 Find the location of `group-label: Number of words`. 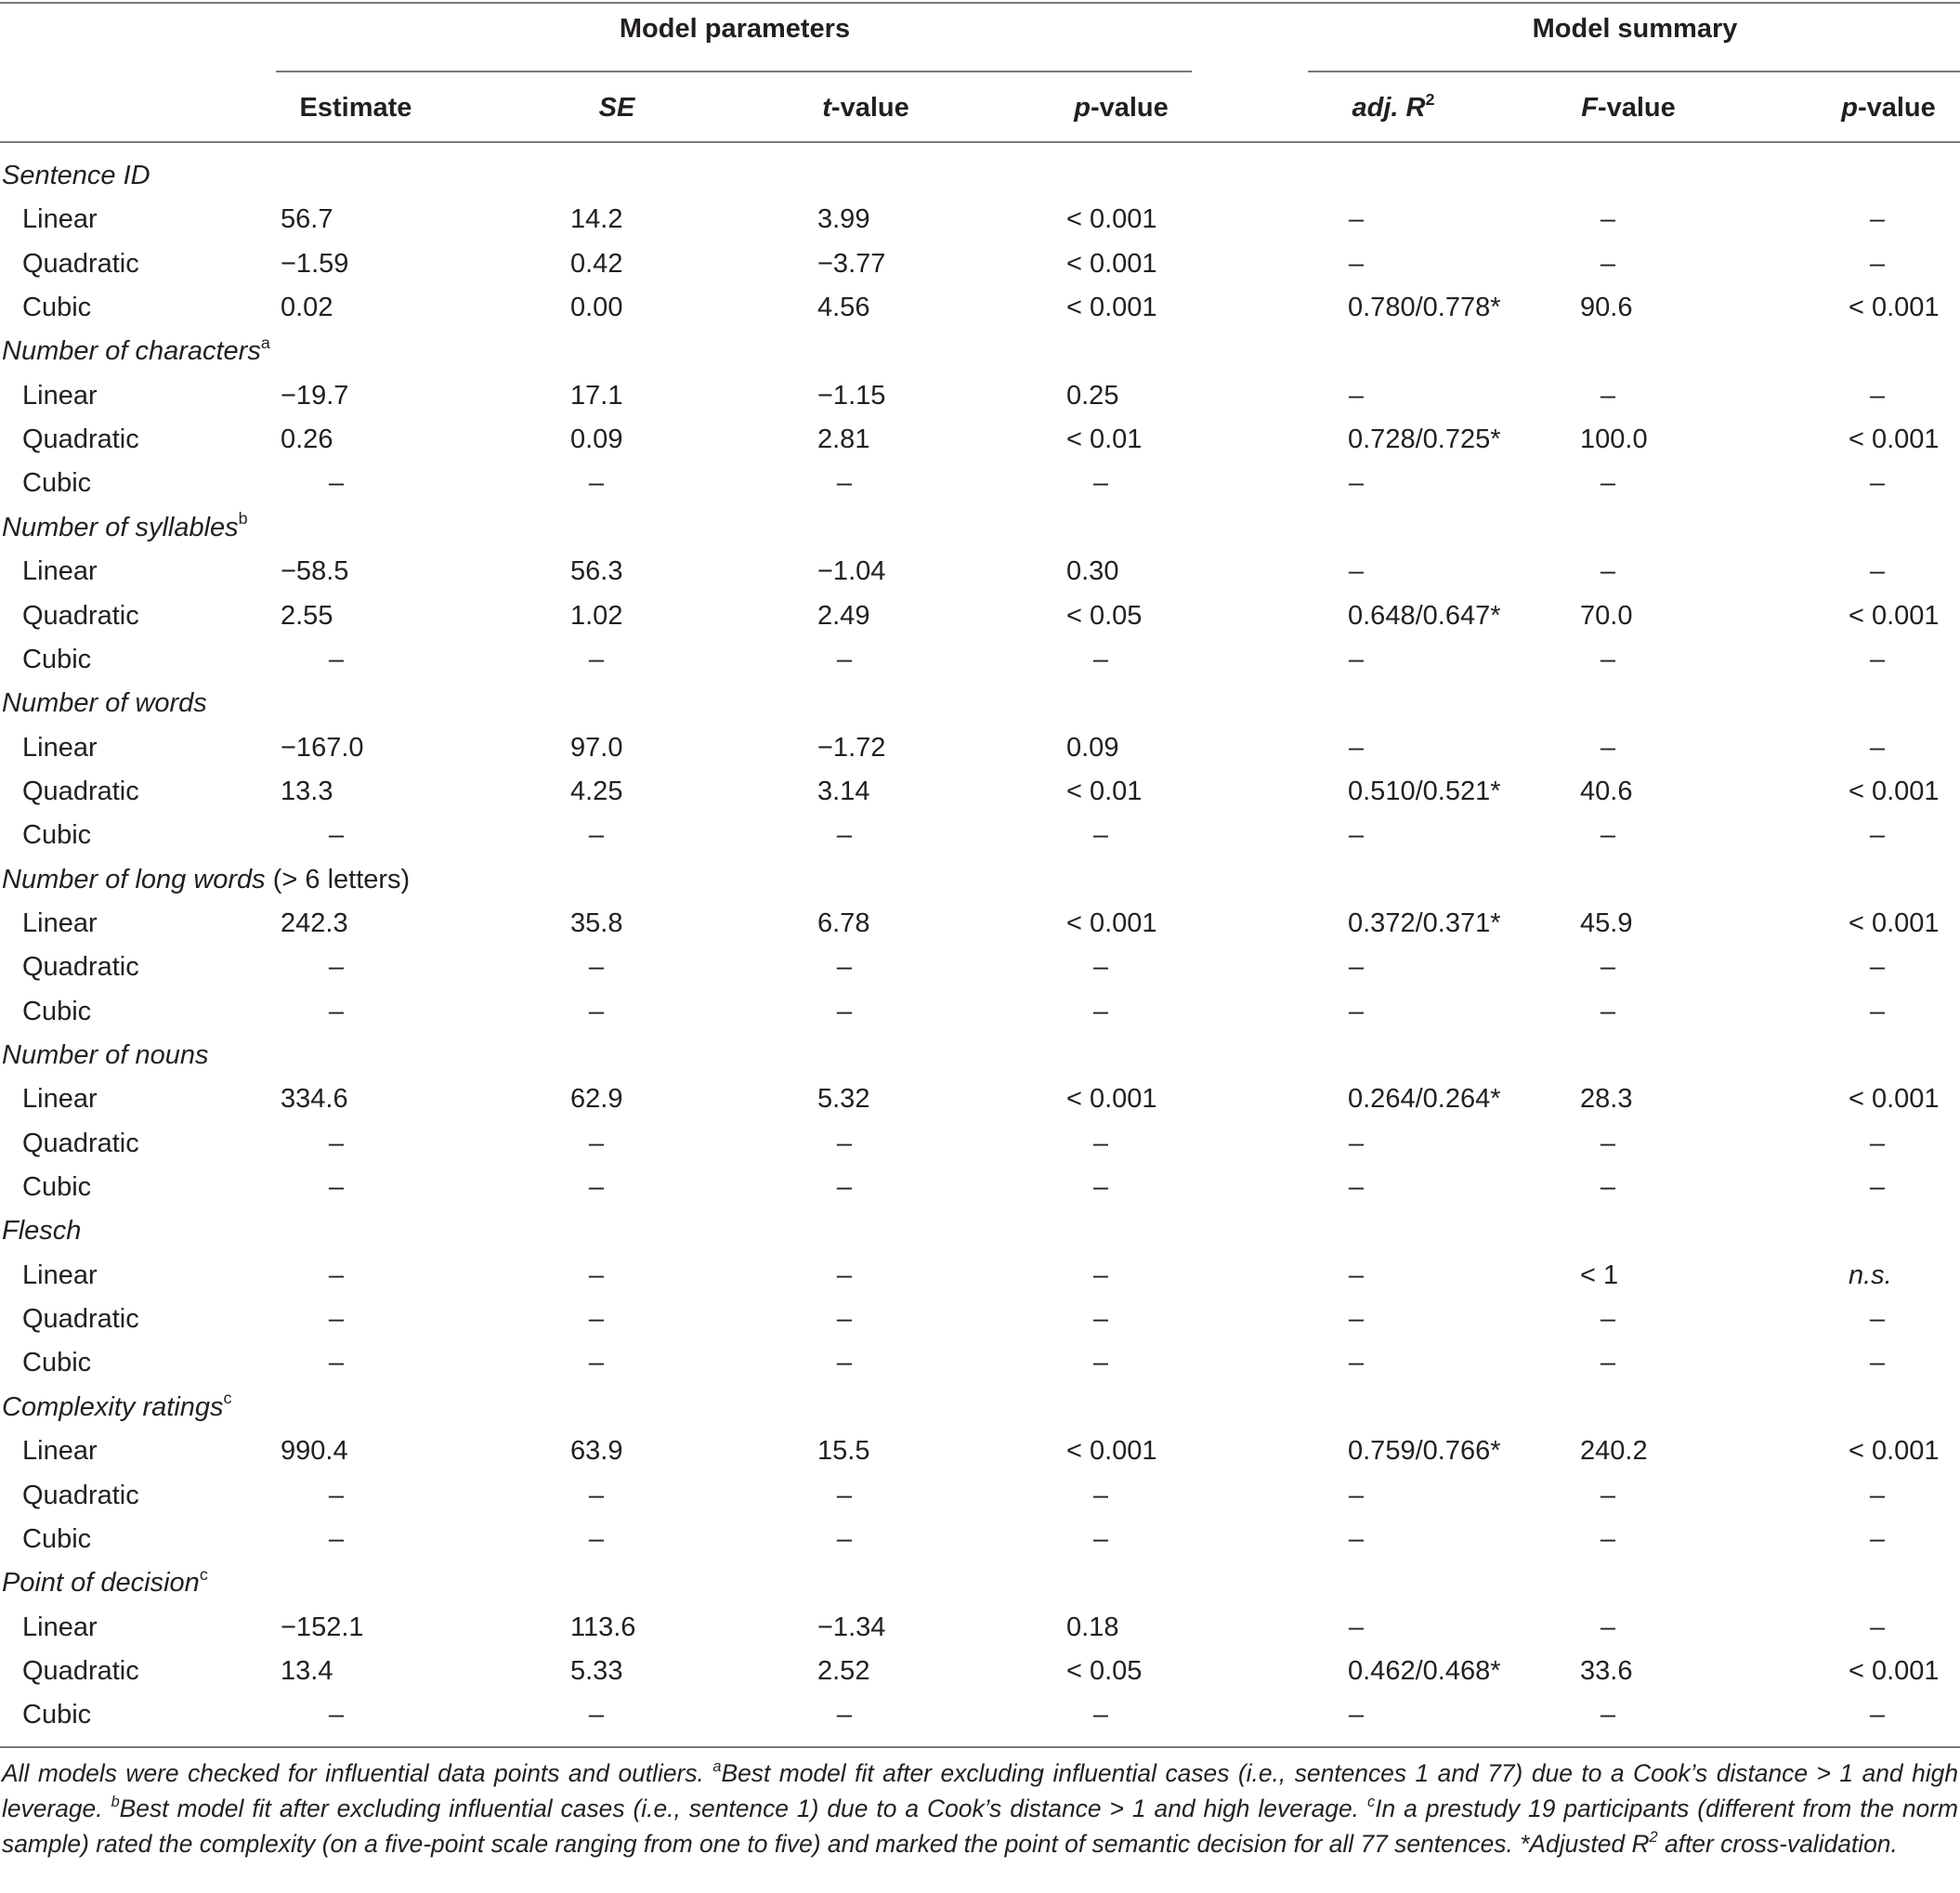

group-label: Number of words is located at coordinates (104, 703).